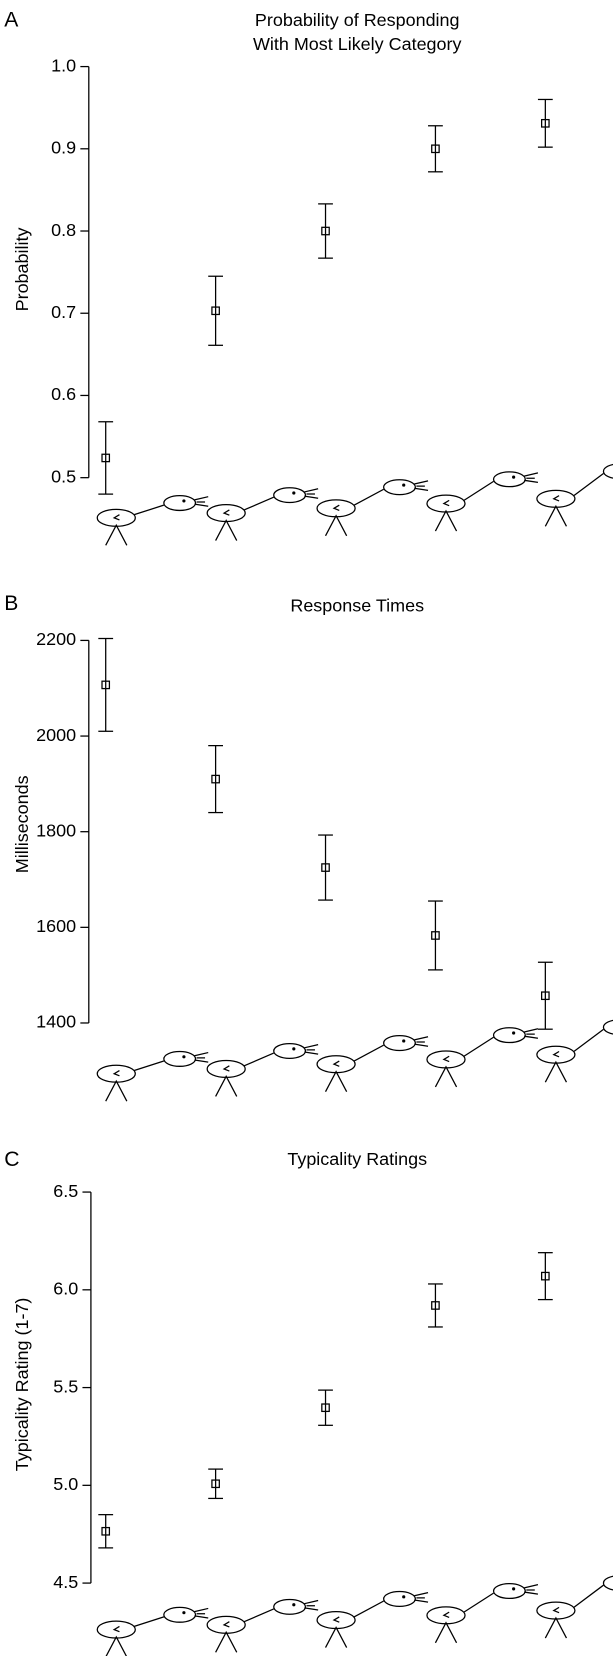 This screenshot has width=613, height=1656. Describe the element at coordinates (65, 1582) in the screenshot. I see `y-tick-label: 4.5` at that location.